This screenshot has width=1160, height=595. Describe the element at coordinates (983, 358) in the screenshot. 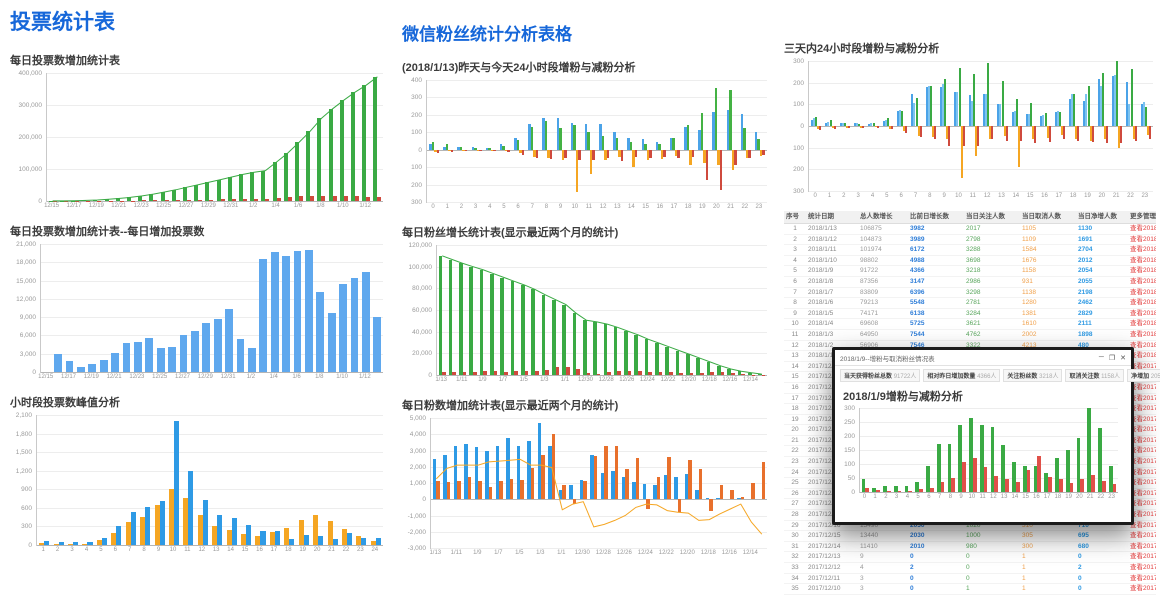

I see `window-titlebar: 2018/1/9--增粉与取消粉丝情况表 ─ ❐ ✕` at that location.